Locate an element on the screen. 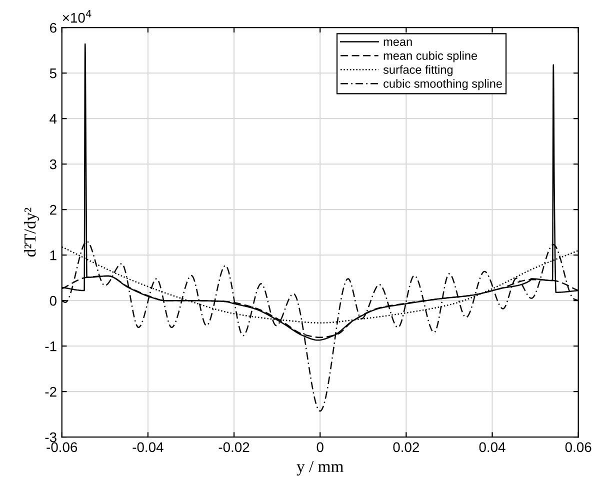 Image resolution: width=595 pixels, height=484 pixels. y-tick-label: 0 is located at coordinates (53, 301).